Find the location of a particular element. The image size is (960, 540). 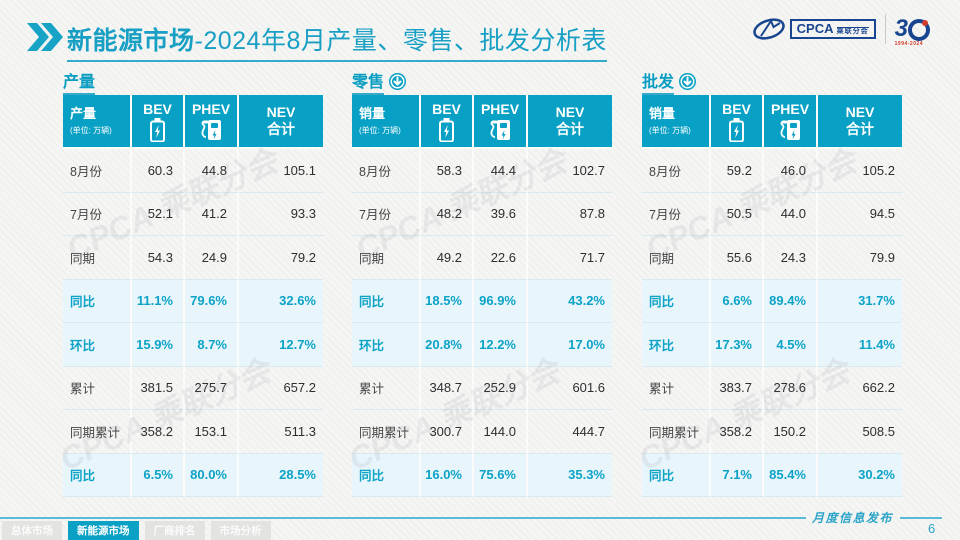

charger-icon is located at coordinates (790, 129).